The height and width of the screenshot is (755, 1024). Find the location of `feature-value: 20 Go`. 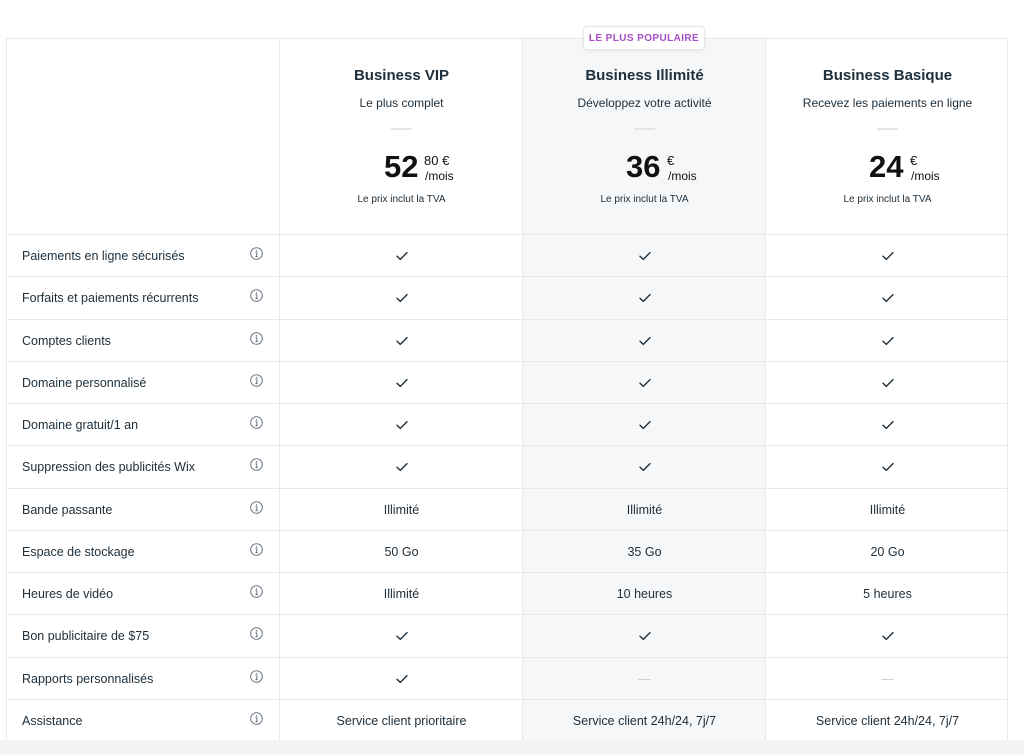

feature-value: 20 Go is located at coordinates (887, 551).